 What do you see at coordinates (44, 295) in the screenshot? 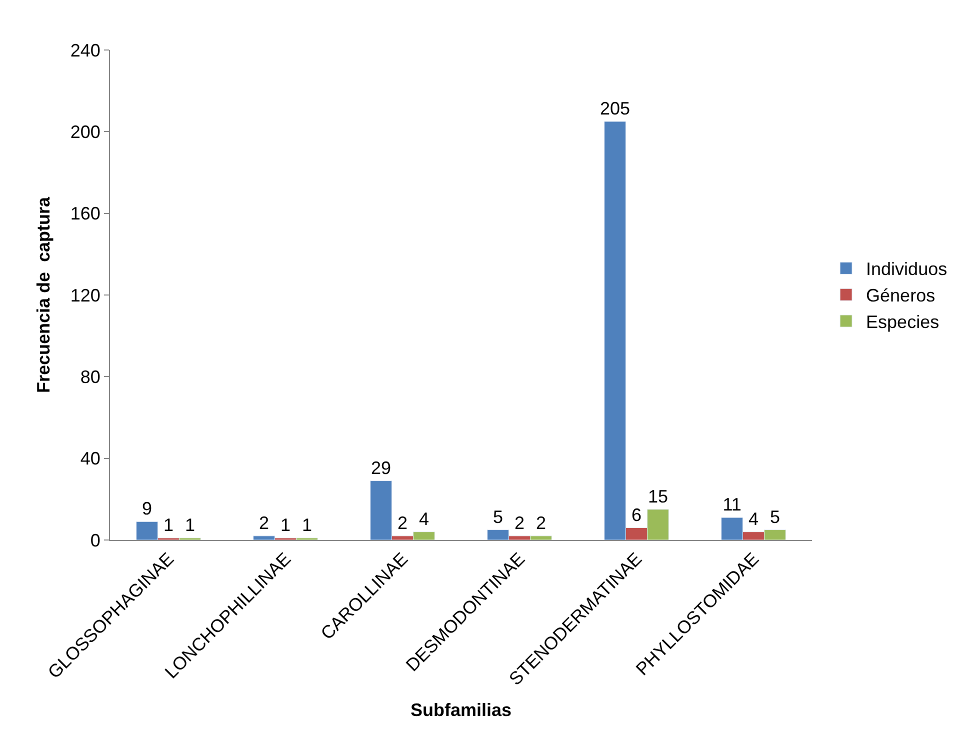
I see `y-axis-title: Frecuencia de captura` at bounding box center [44, 295].